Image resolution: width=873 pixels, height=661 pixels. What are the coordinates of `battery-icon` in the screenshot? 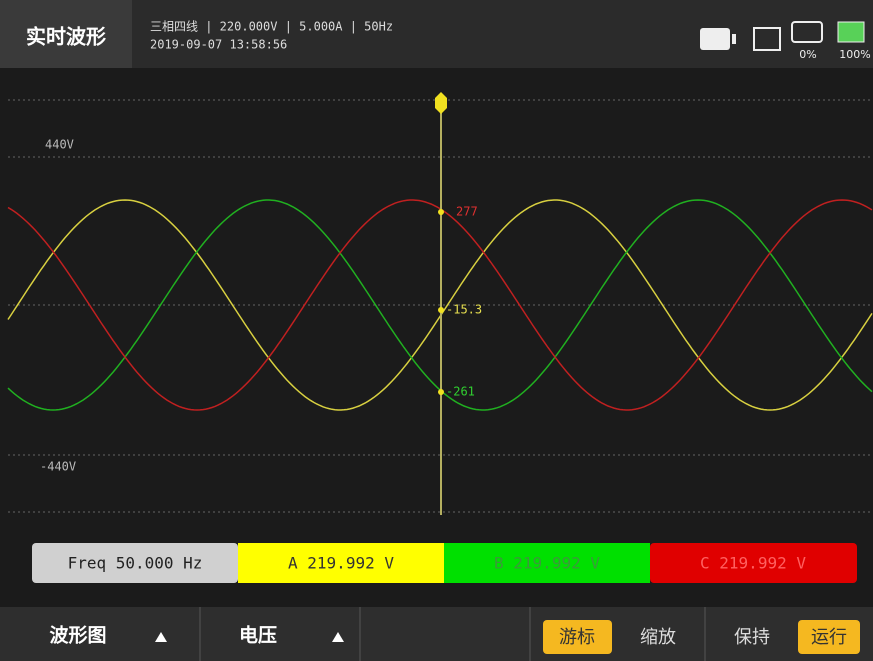 It's located at (851, 32).